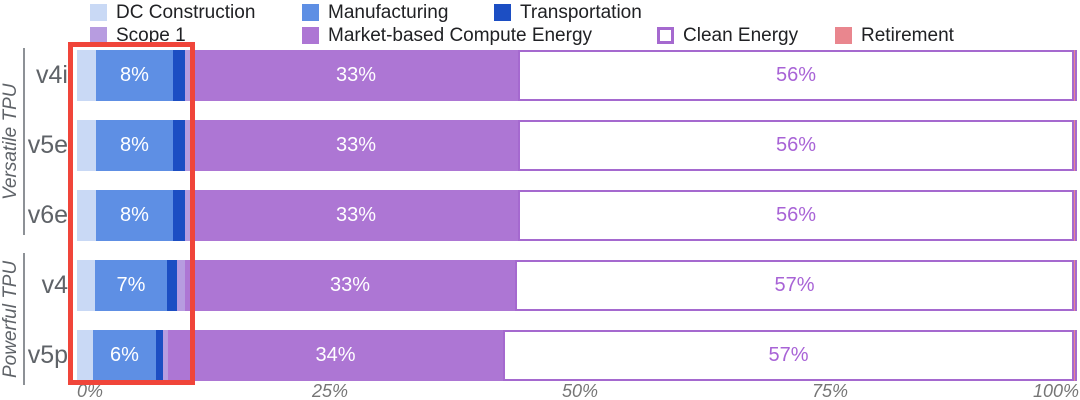 The width and height of the screenshot is (1080, 400). I want to click on bar-v4i: 8% 33% 56%, so click(577, 75).